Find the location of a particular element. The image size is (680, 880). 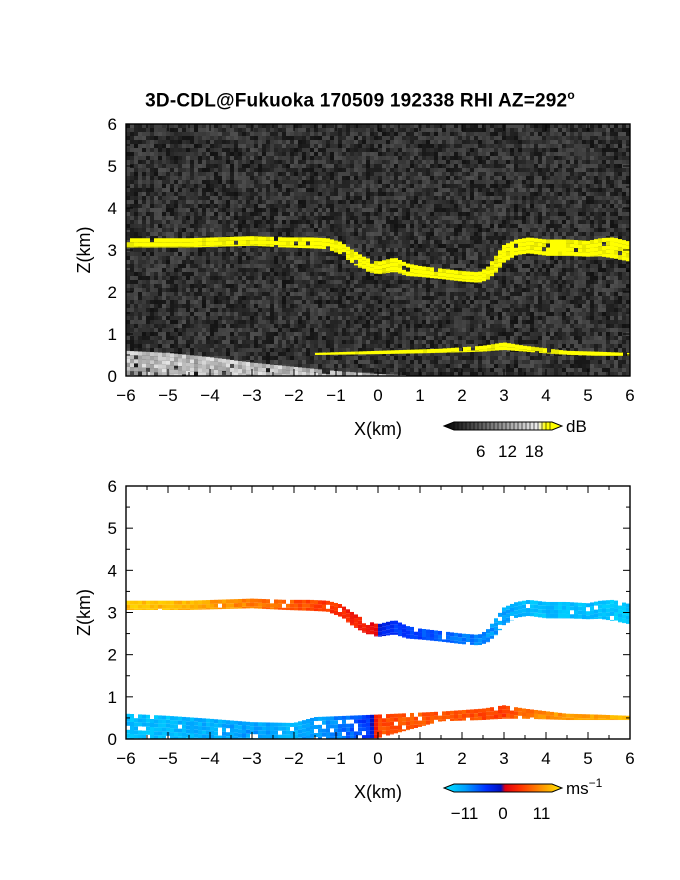

y-axis-label: Z(km) is located at coordinates (84, 250).